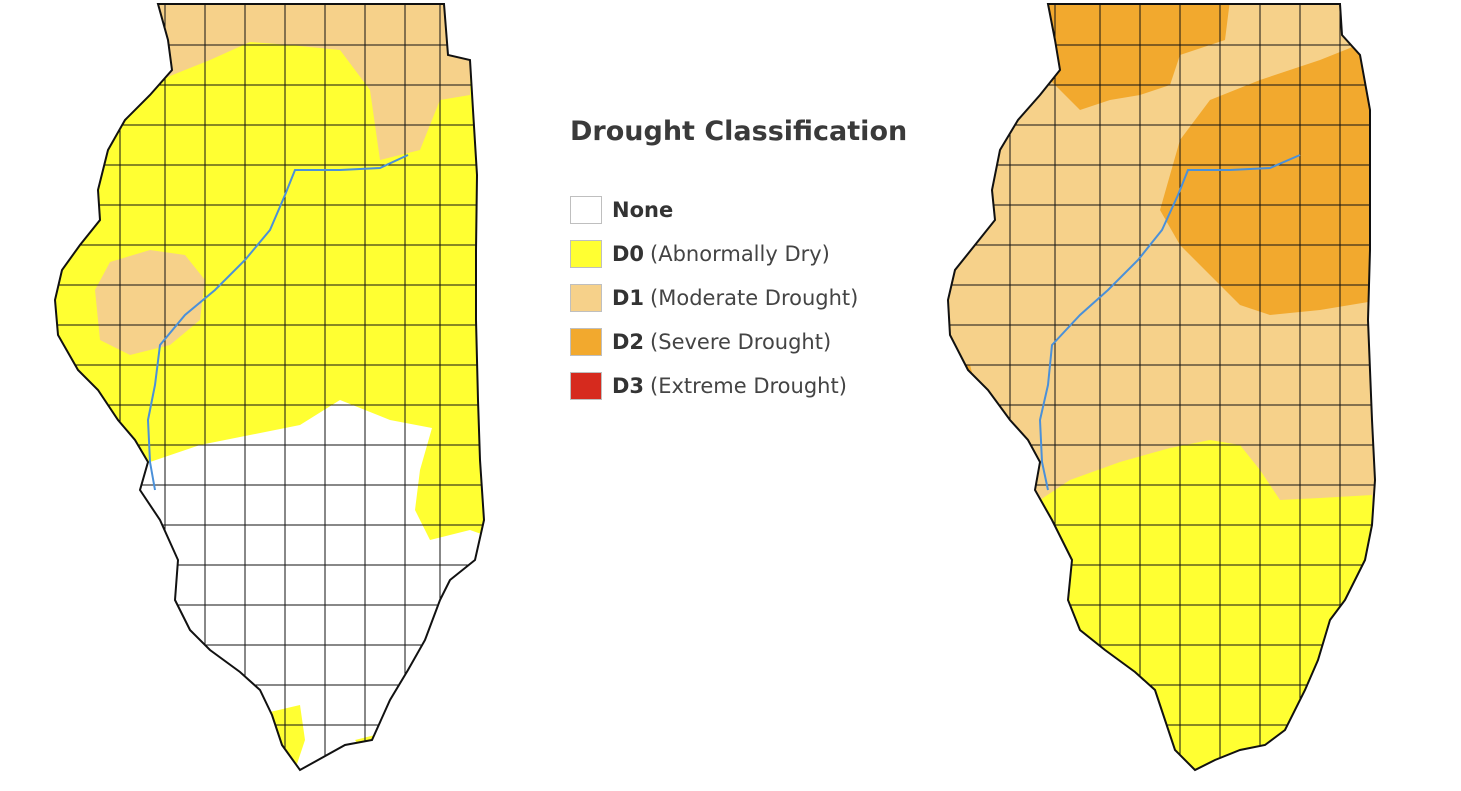 This screenshot has width=1461, height=791. What do you see at coordinates (741, 342) in the screenshot?
I see `legend-desc: (Severe Drought)` at bounding box center [741, 342].